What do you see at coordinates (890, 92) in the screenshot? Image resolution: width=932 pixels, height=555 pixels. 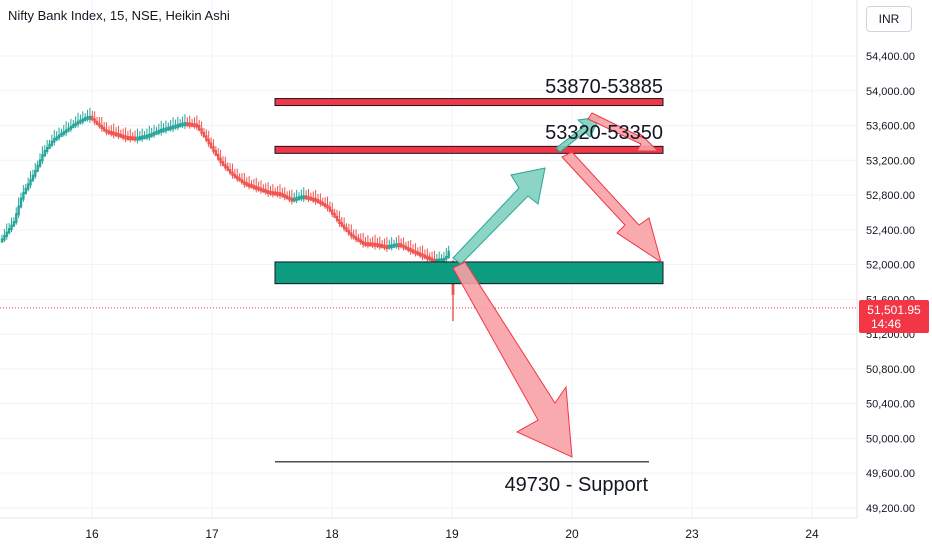 I see `price-tick-label: 54,000.00` at bounding box center [890, 92].